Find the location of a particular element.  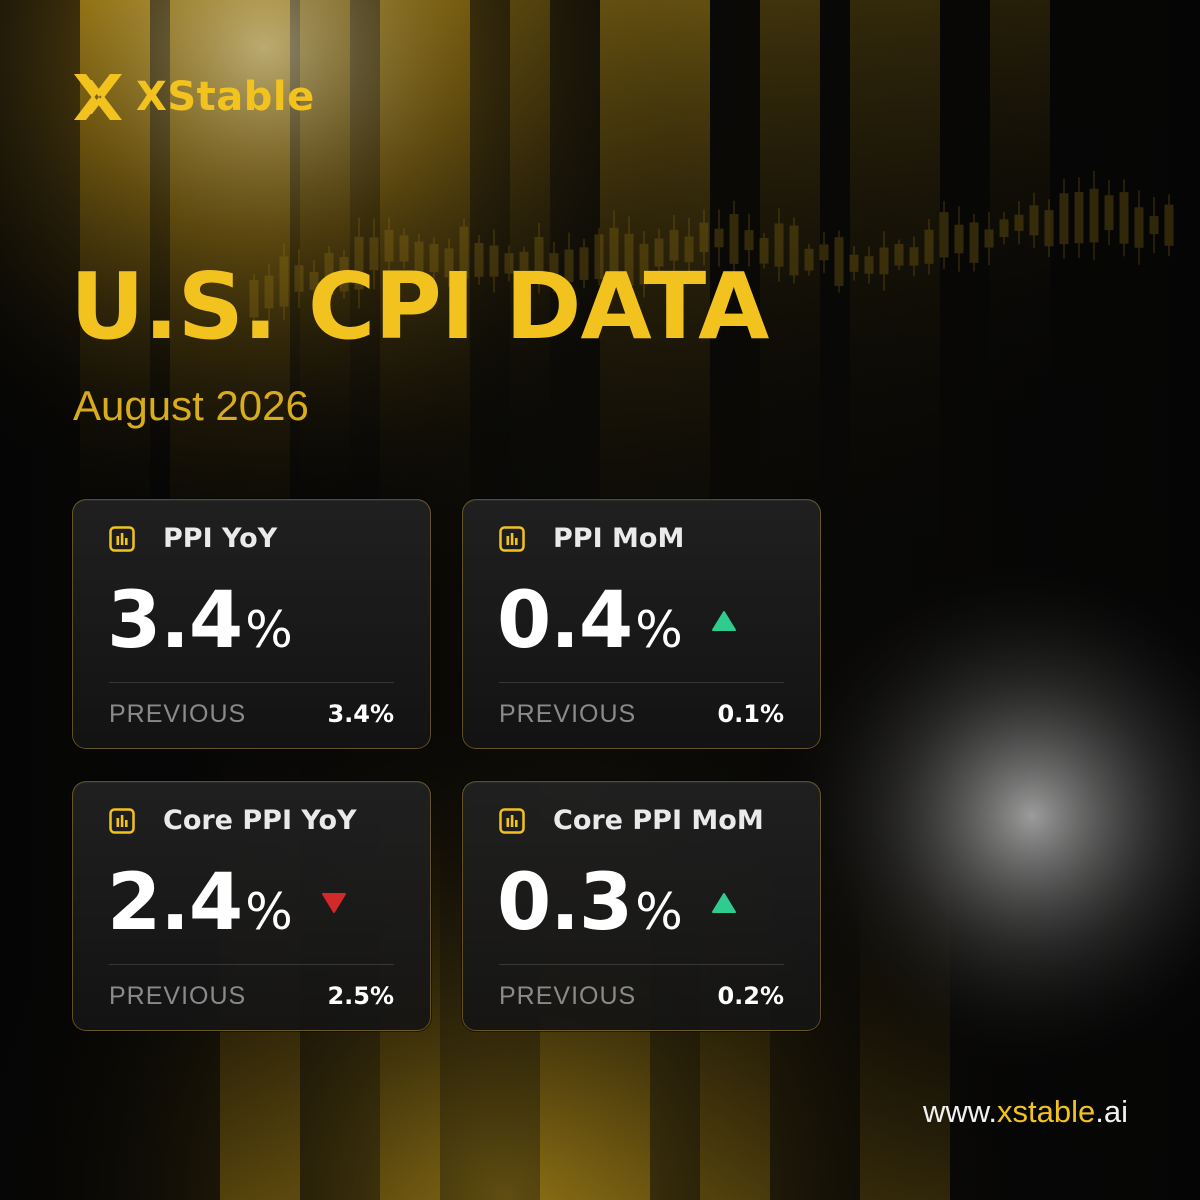

footer-domain: xstable is located at coordinates (1046, 1111).